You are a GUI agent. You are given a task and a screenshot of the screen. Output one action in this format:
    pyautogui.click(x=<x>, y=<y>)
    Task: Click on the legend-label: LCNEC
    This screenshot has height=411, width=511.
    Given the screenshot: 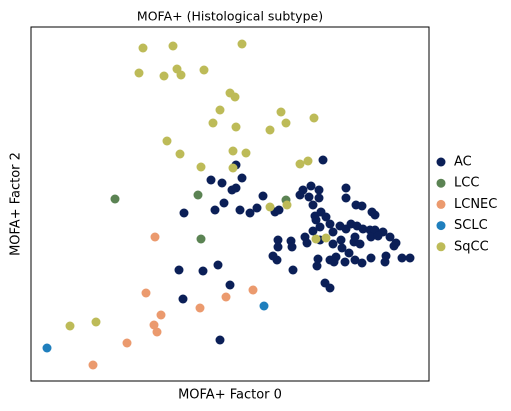 What is the action you would take?
    pyautogui.click(x=475, y=204)
    